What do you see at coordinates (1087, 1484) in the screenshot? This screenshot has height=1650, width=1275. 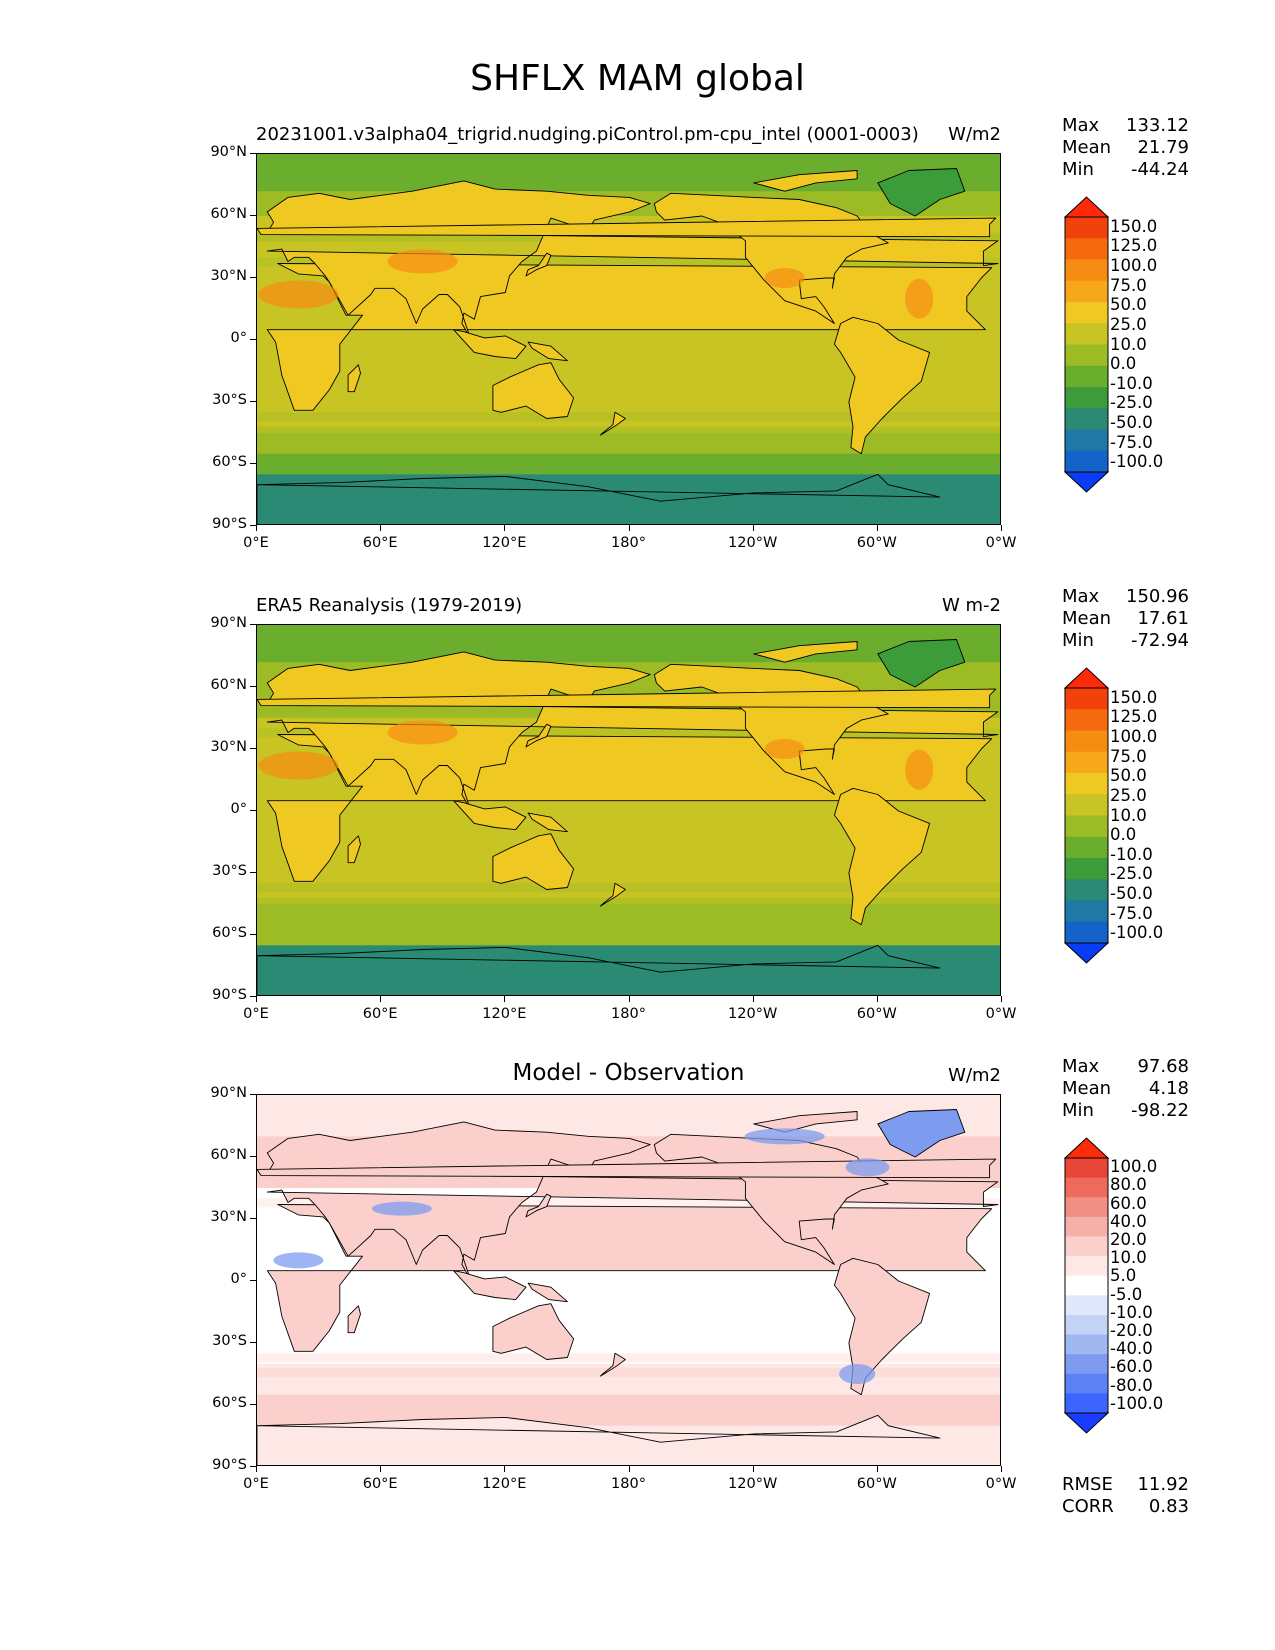 I see `metric-rmse-label: RMSE` at bounding box center [1087, 1484].